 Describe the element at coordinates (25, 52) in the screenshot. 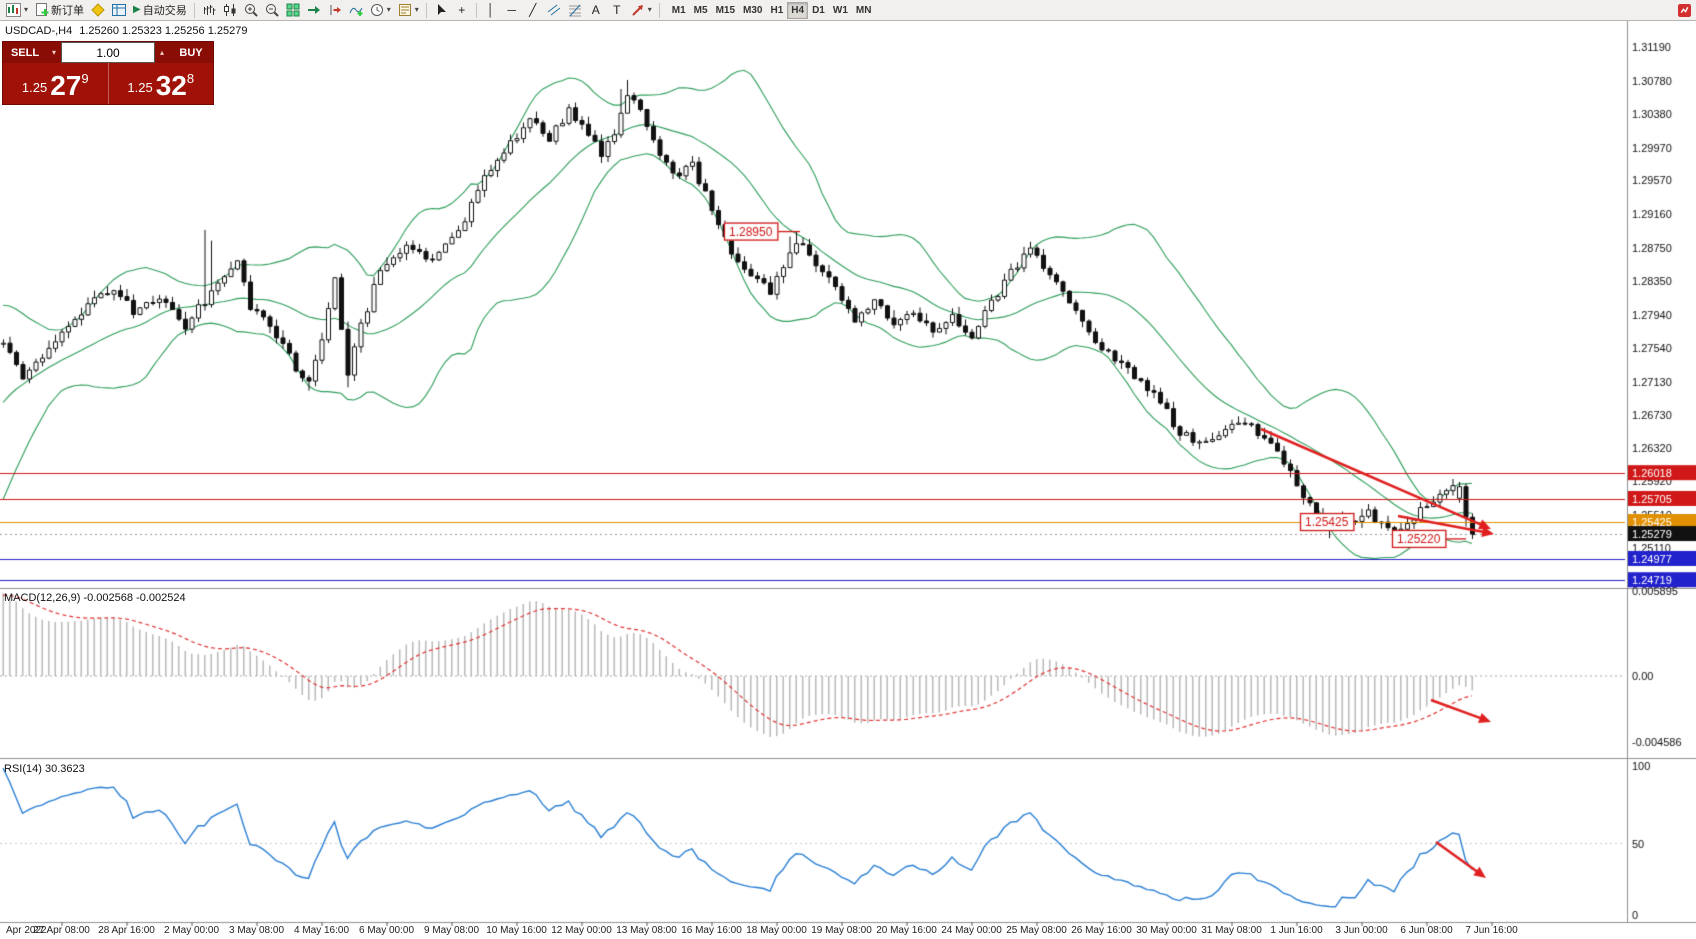

I see `sell-button: SELL` at that location.